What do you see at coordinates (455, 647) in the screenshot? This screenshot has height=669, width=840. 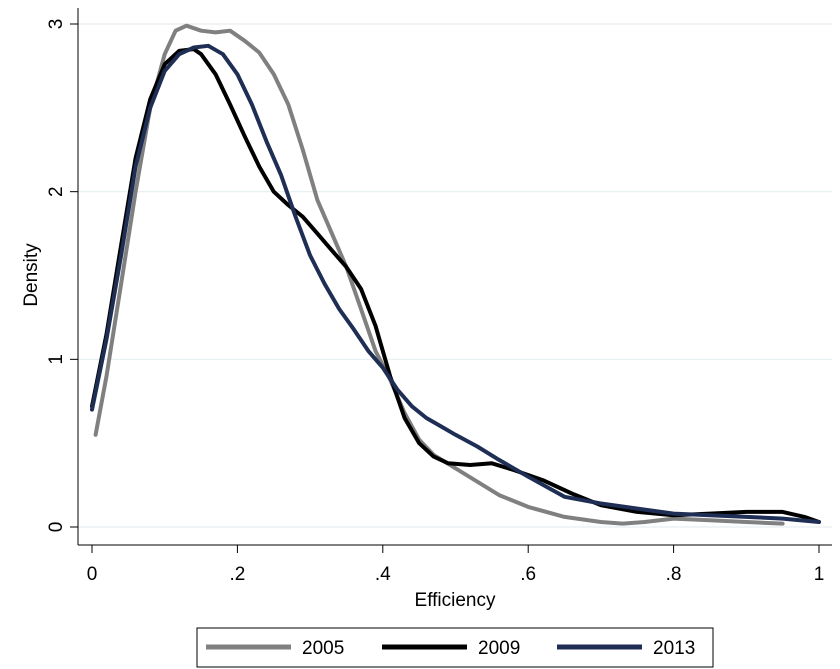 I see `legend: 2005 2009 2013` at bounding box center [455, 647].